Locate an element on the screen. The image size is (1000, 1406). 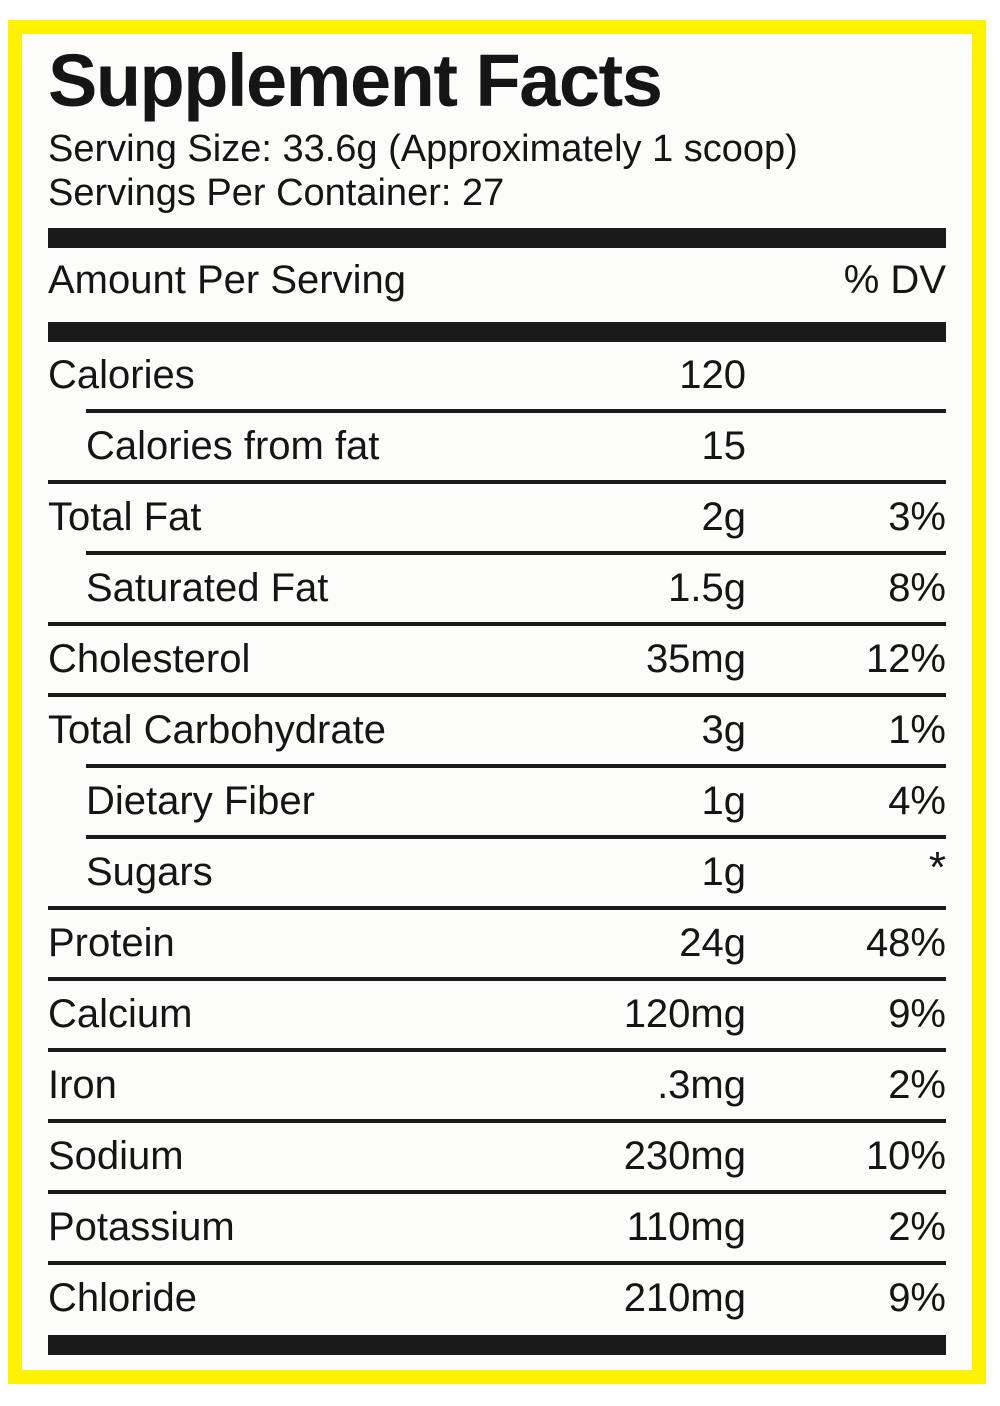
table-row: Iron .3mg 2% is located at coordinates (497, 1085).